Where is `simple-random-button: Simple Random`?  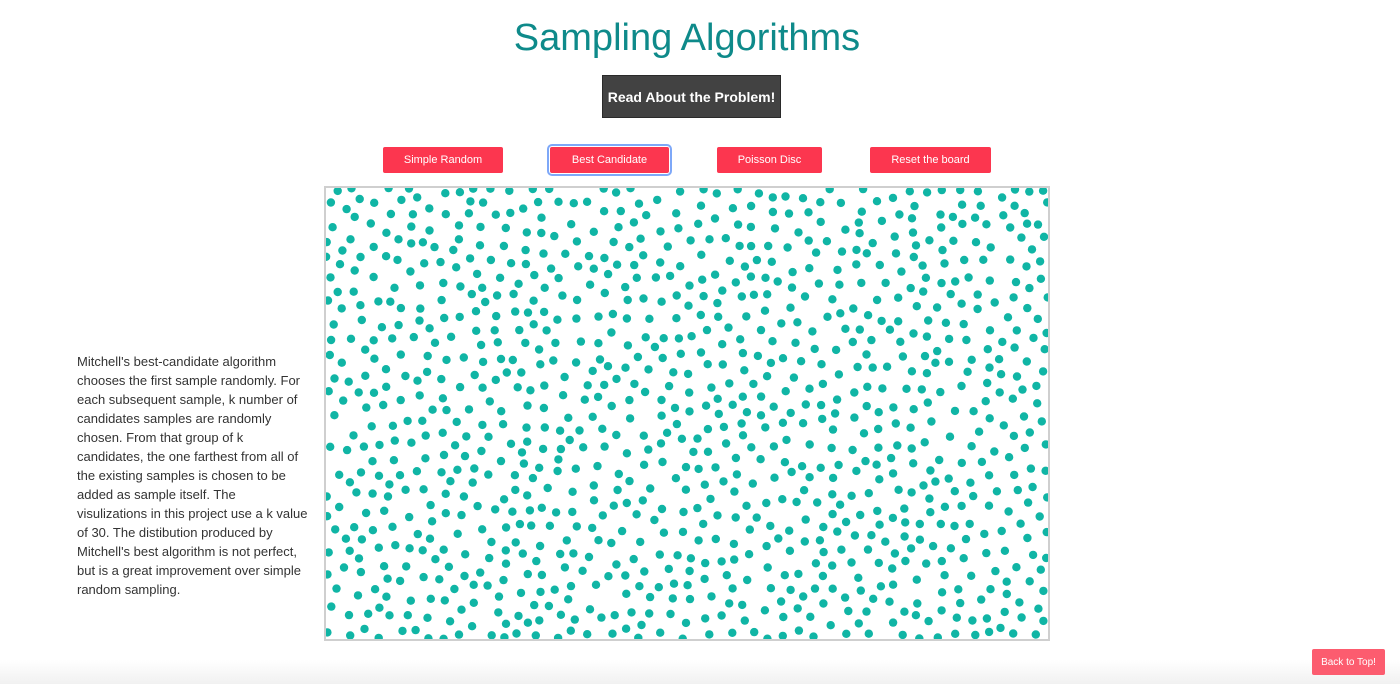
simple-random-button: Simple Random is located at coordinates (443, 160).